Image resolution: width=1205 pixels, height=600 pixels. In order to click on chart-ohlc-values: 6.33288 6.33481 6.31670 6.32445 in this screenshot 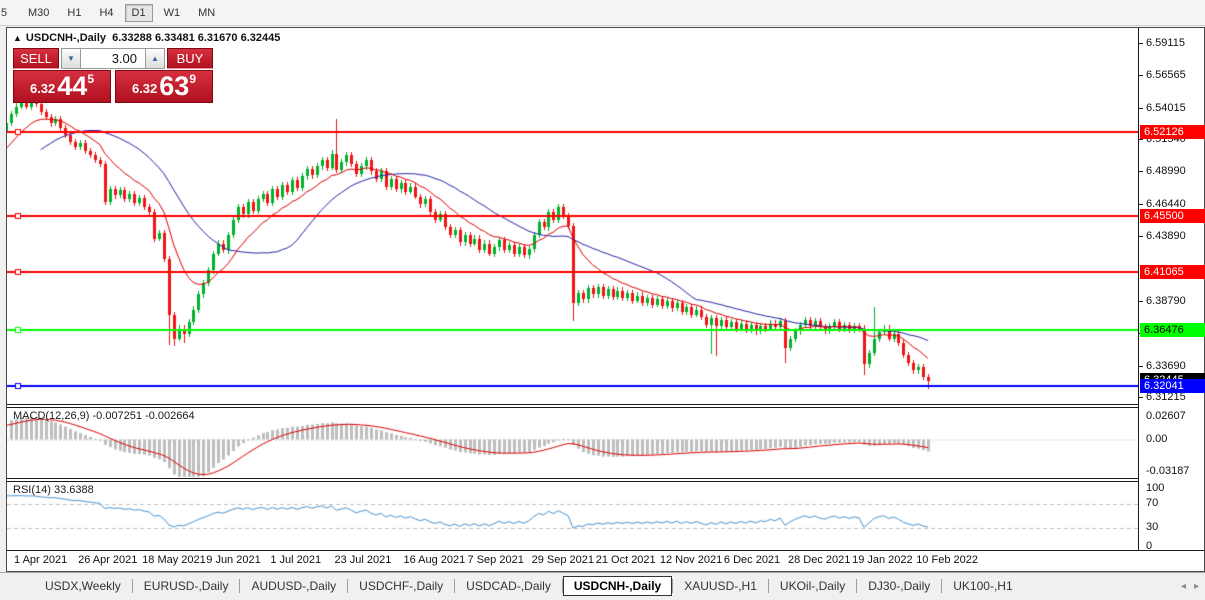, I will do `click(196, 38)`.